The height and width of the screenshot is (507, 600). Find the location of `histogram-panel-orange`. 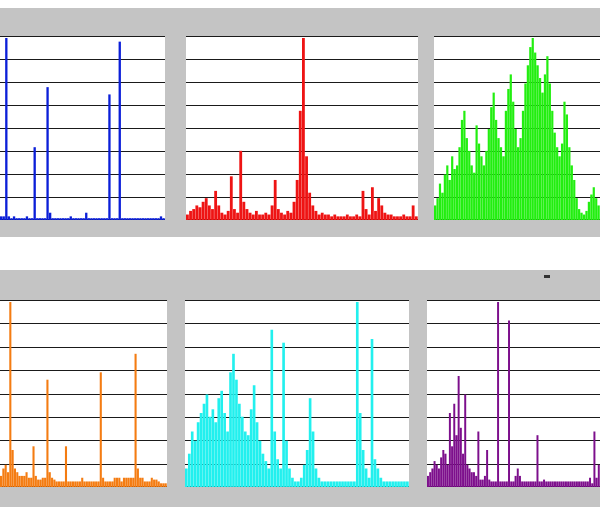

histogram-panel-orange is located at coordinates (83, 393).